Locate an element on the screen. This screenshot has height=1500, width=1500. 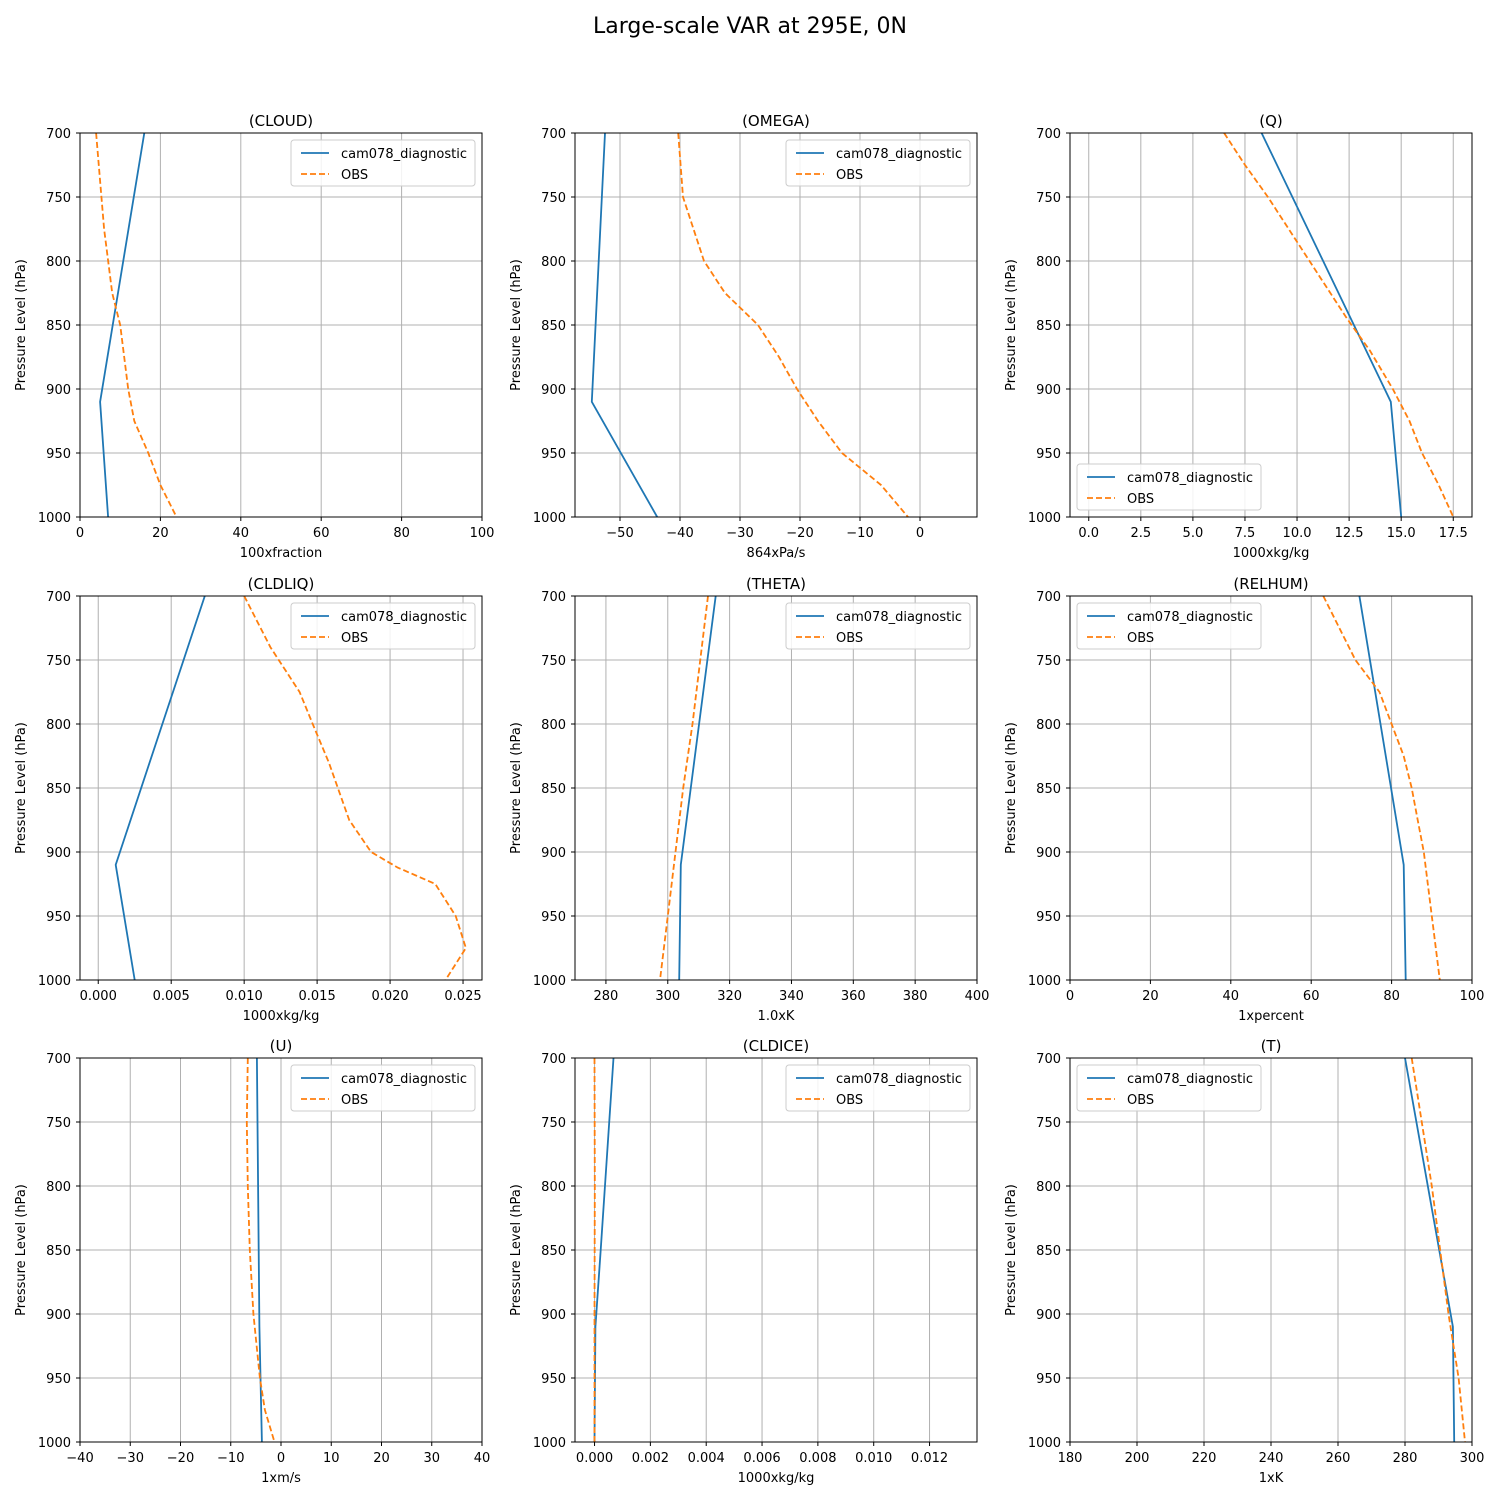
y-tick-label: 700 is located at coordinates (58, 134).